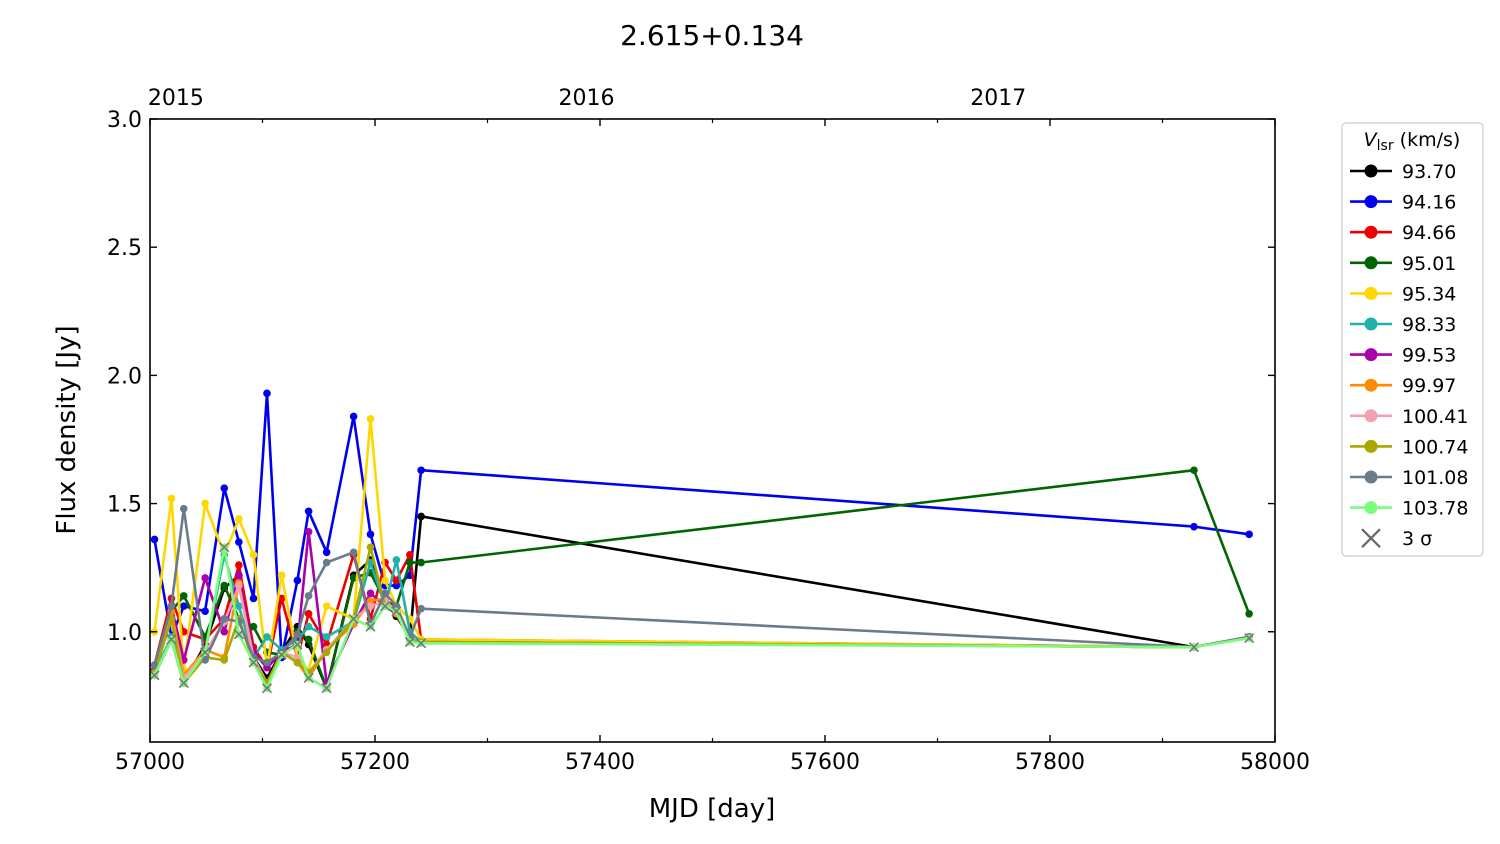 The image size is (1500, 844). I want to click on legend-label: 101.08, so click(1435, 478).